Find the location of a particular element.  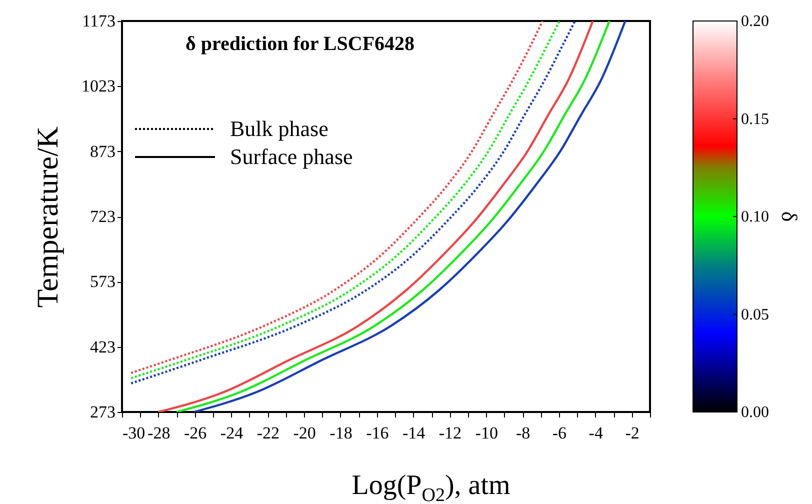

annotation: Surface phase is located at coordinates (291, 156).